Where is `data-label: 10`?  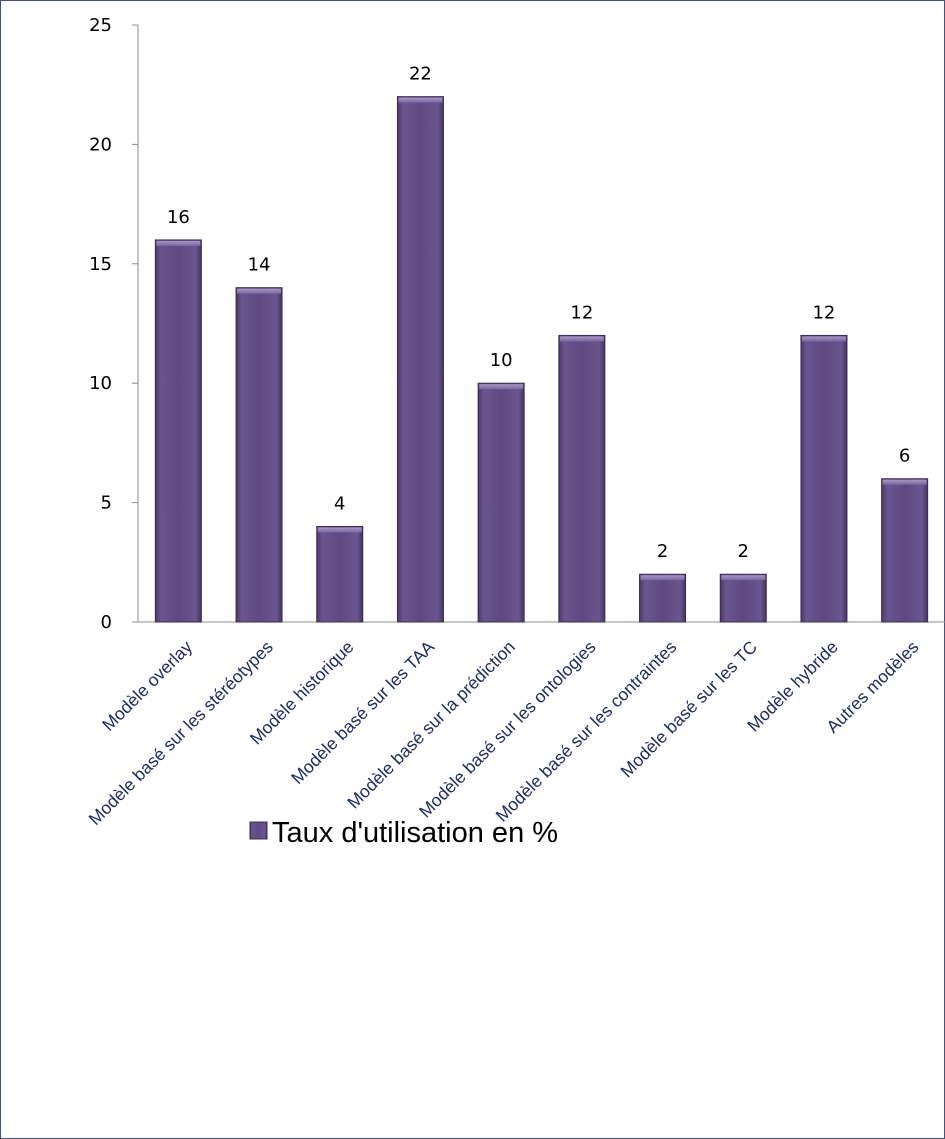
data-label: 10 is located at coordinates (501, 360).